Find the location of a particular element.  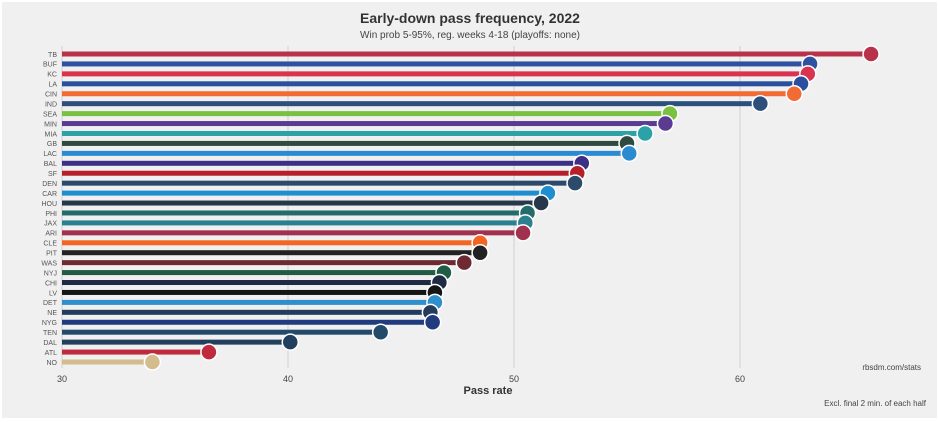

y-tick-label: BUF is located at coordinates (50, 65).